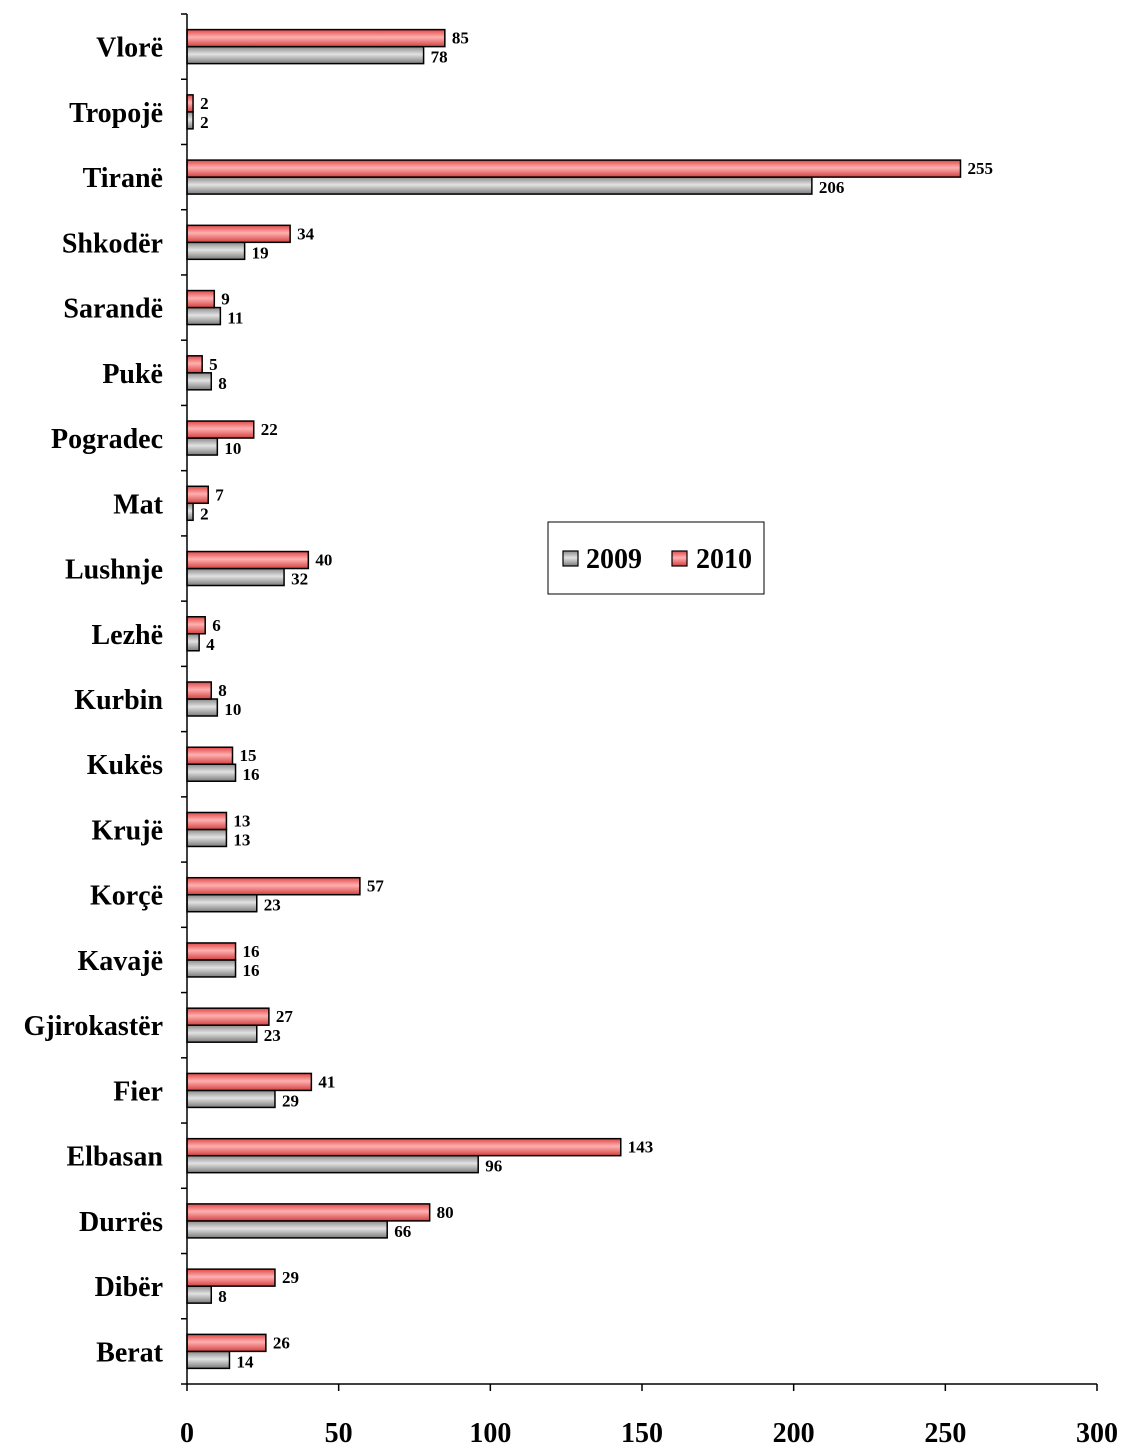 Image resolution: width=1123 pixels, height=1452 pixels. I want to click on category-label-berat: Berat, so click(130, 1352).